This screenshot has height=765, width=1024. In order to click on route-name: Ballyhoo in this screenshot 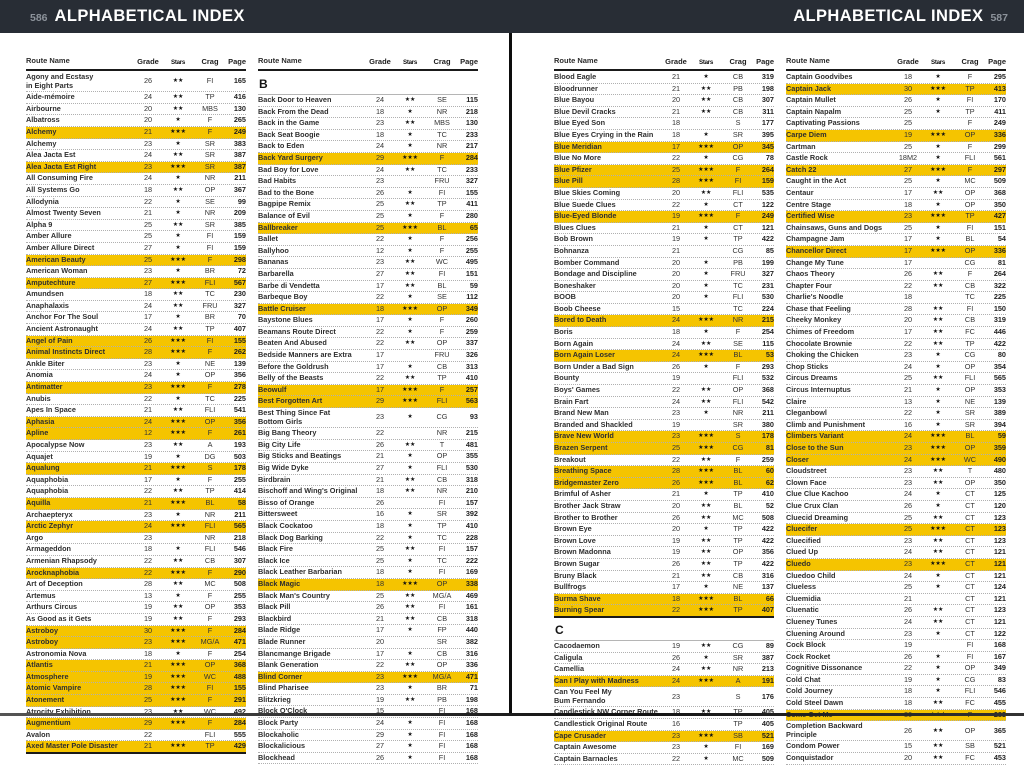, I will do `click(273, 250)`.